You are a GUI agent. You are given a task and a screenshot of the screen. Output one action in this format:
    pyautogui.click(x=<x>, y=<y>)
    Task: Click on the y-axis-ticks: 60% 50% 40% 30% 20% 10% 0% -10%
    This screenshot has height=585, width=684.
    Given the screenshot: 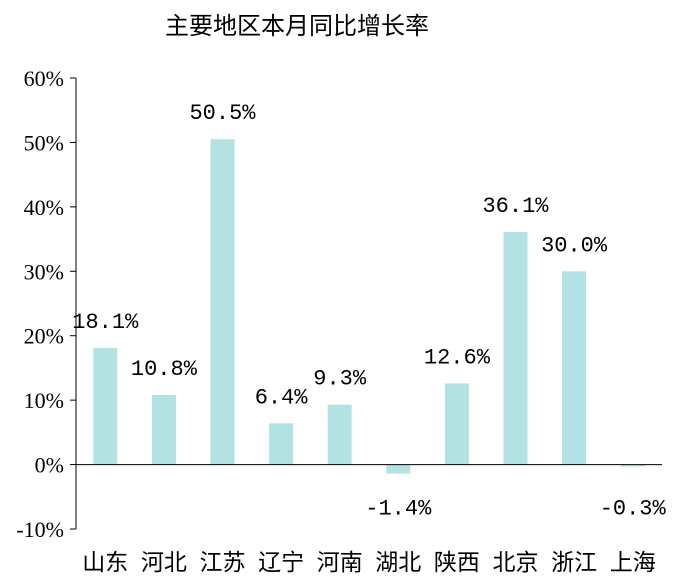 What is the action you would take?
    pyautogui.click(x=46, y=304)
    